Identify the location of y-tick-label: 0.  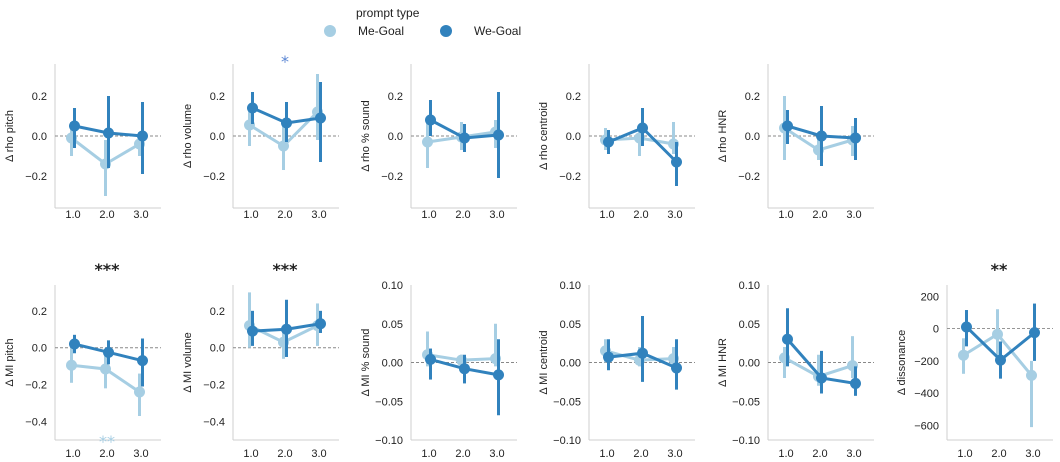
(936, 330).